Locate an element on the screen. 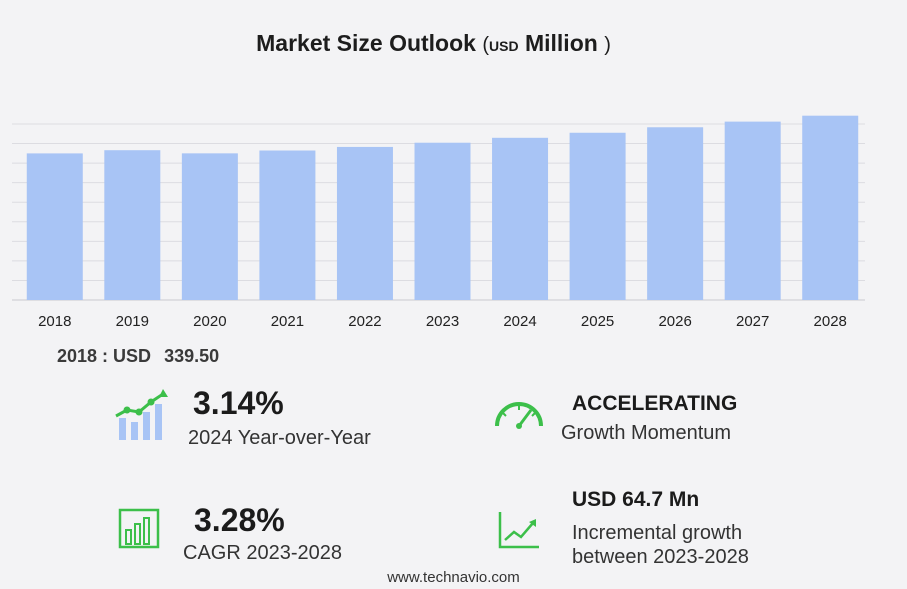 The height and width of the screenshot is (589, 907). trend-line-icon is located at coordinates (518, 530).